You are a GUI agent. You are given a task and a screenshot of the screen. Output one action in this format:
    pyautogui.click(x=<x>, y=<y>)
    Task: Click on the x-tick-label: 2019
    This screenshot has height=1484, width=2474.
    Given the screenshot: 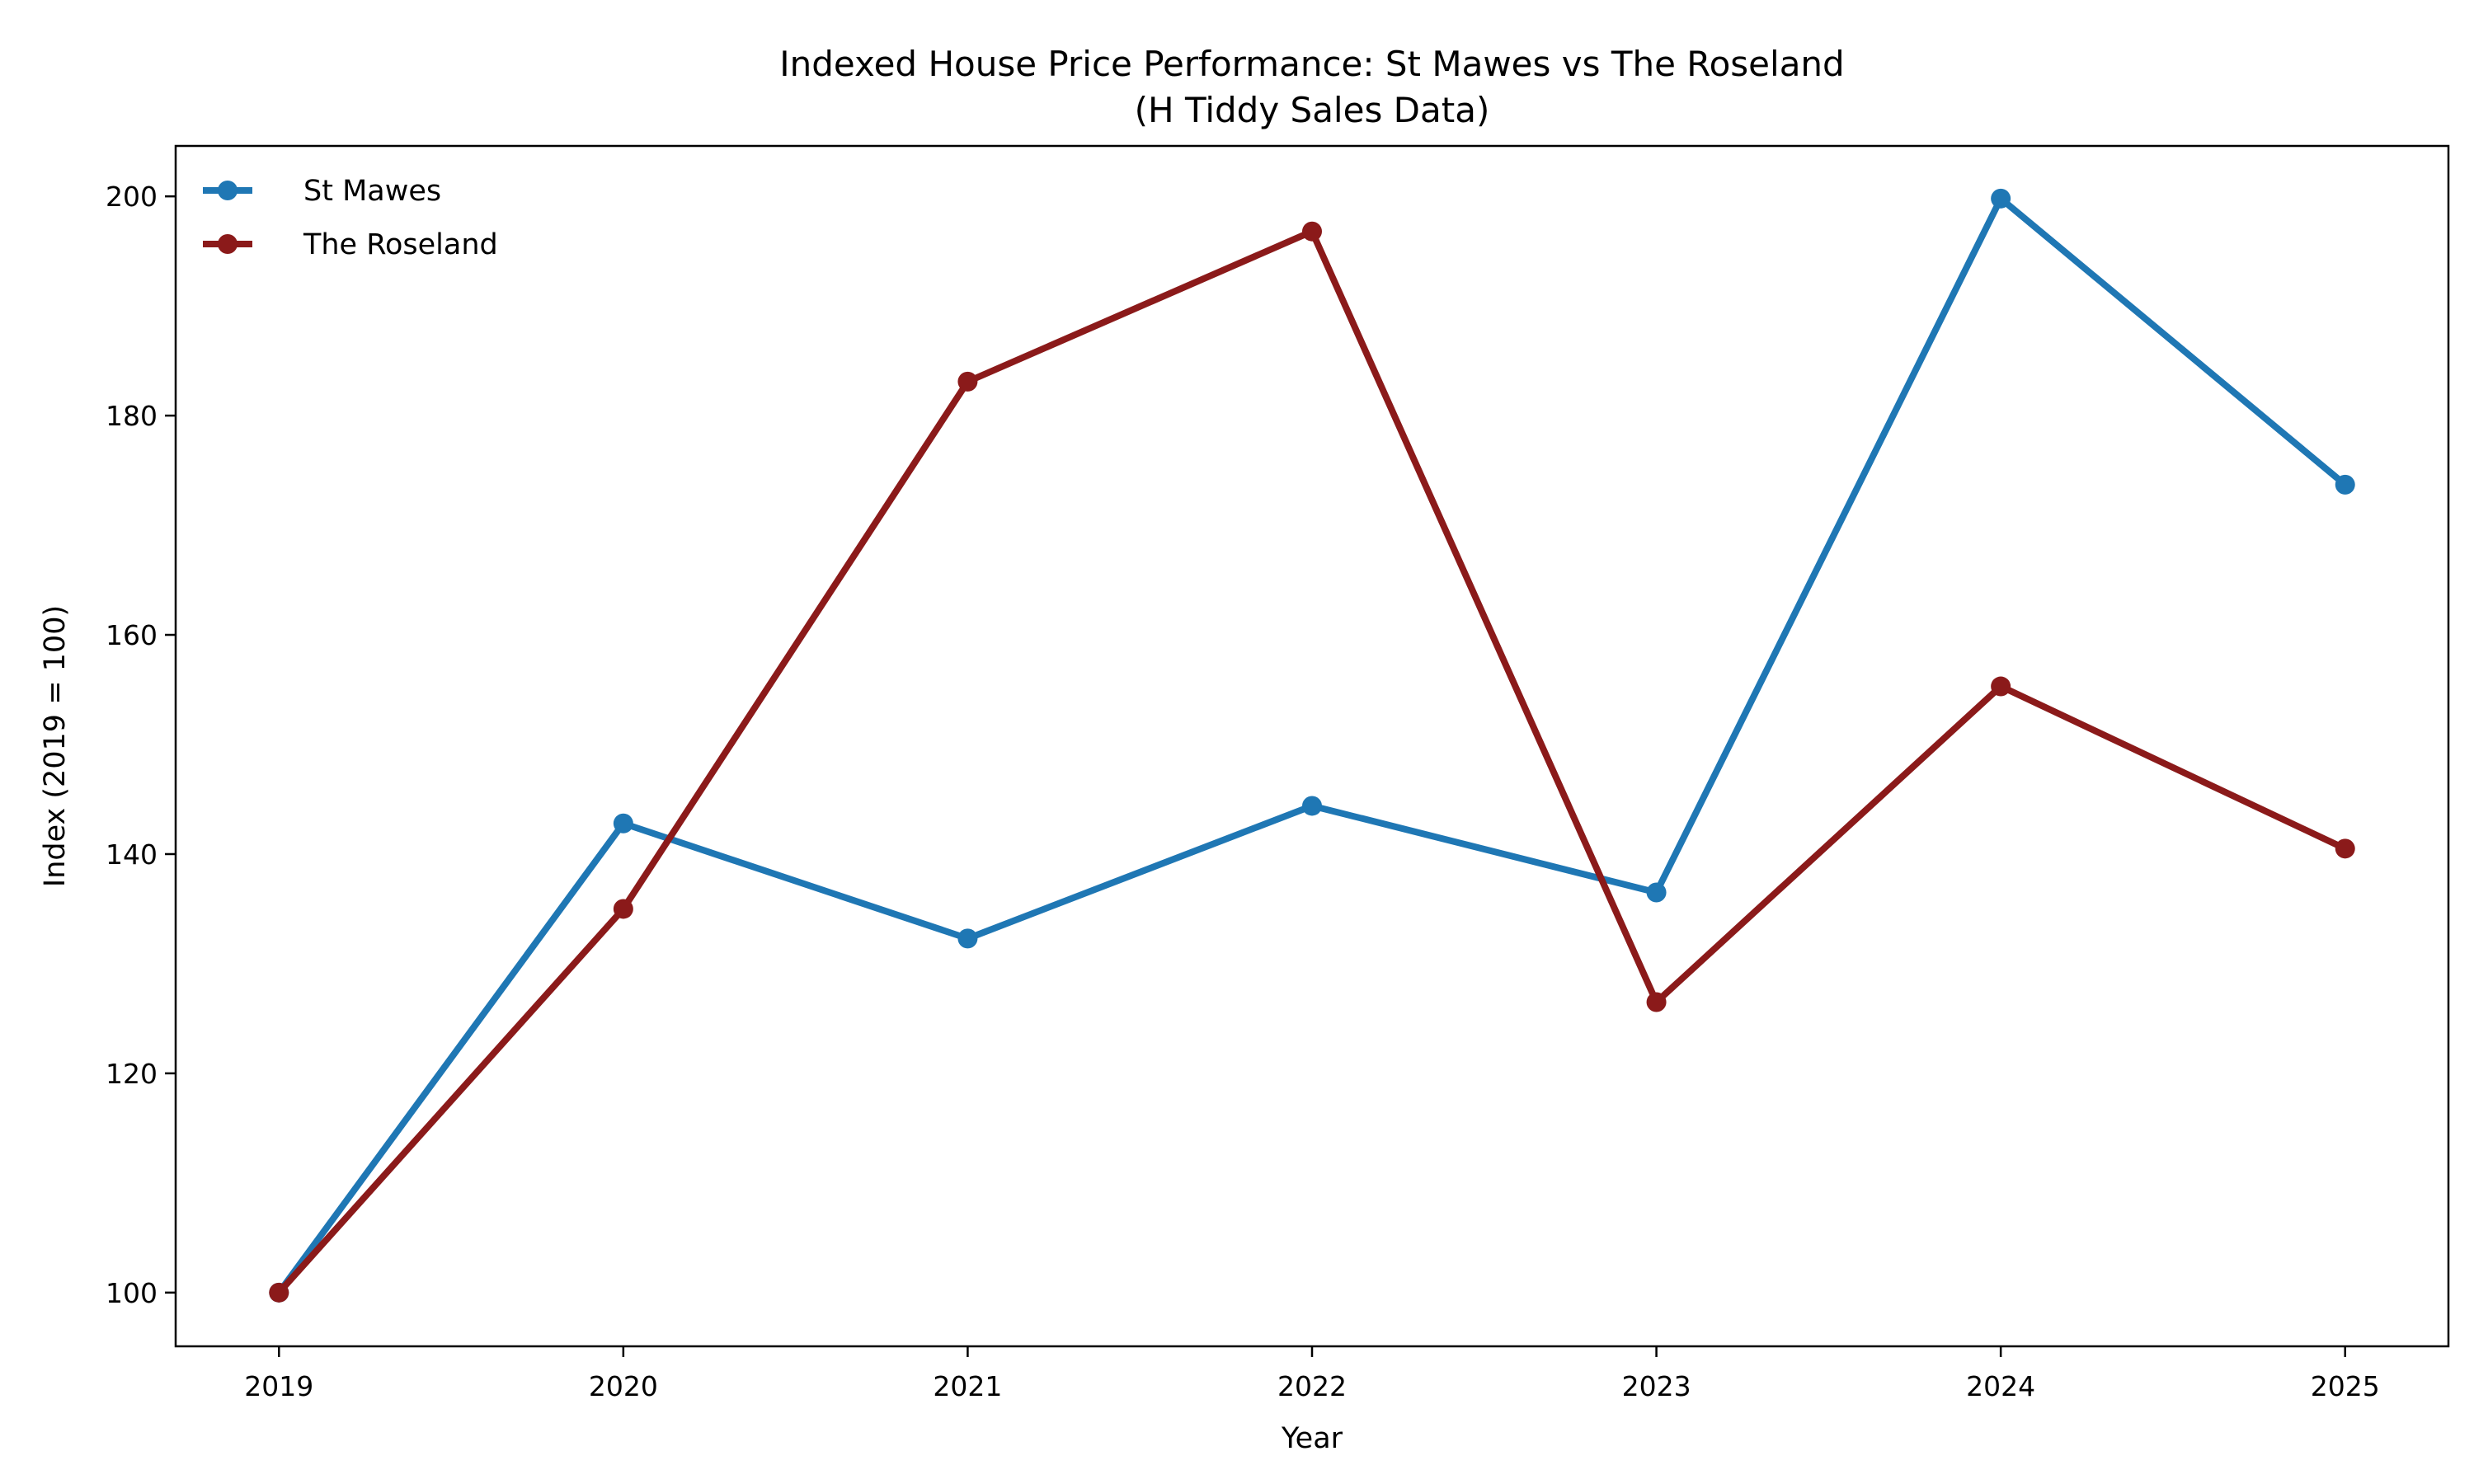 What is the action you would take?
    pyautogui.click(x=278, y=1386)
    